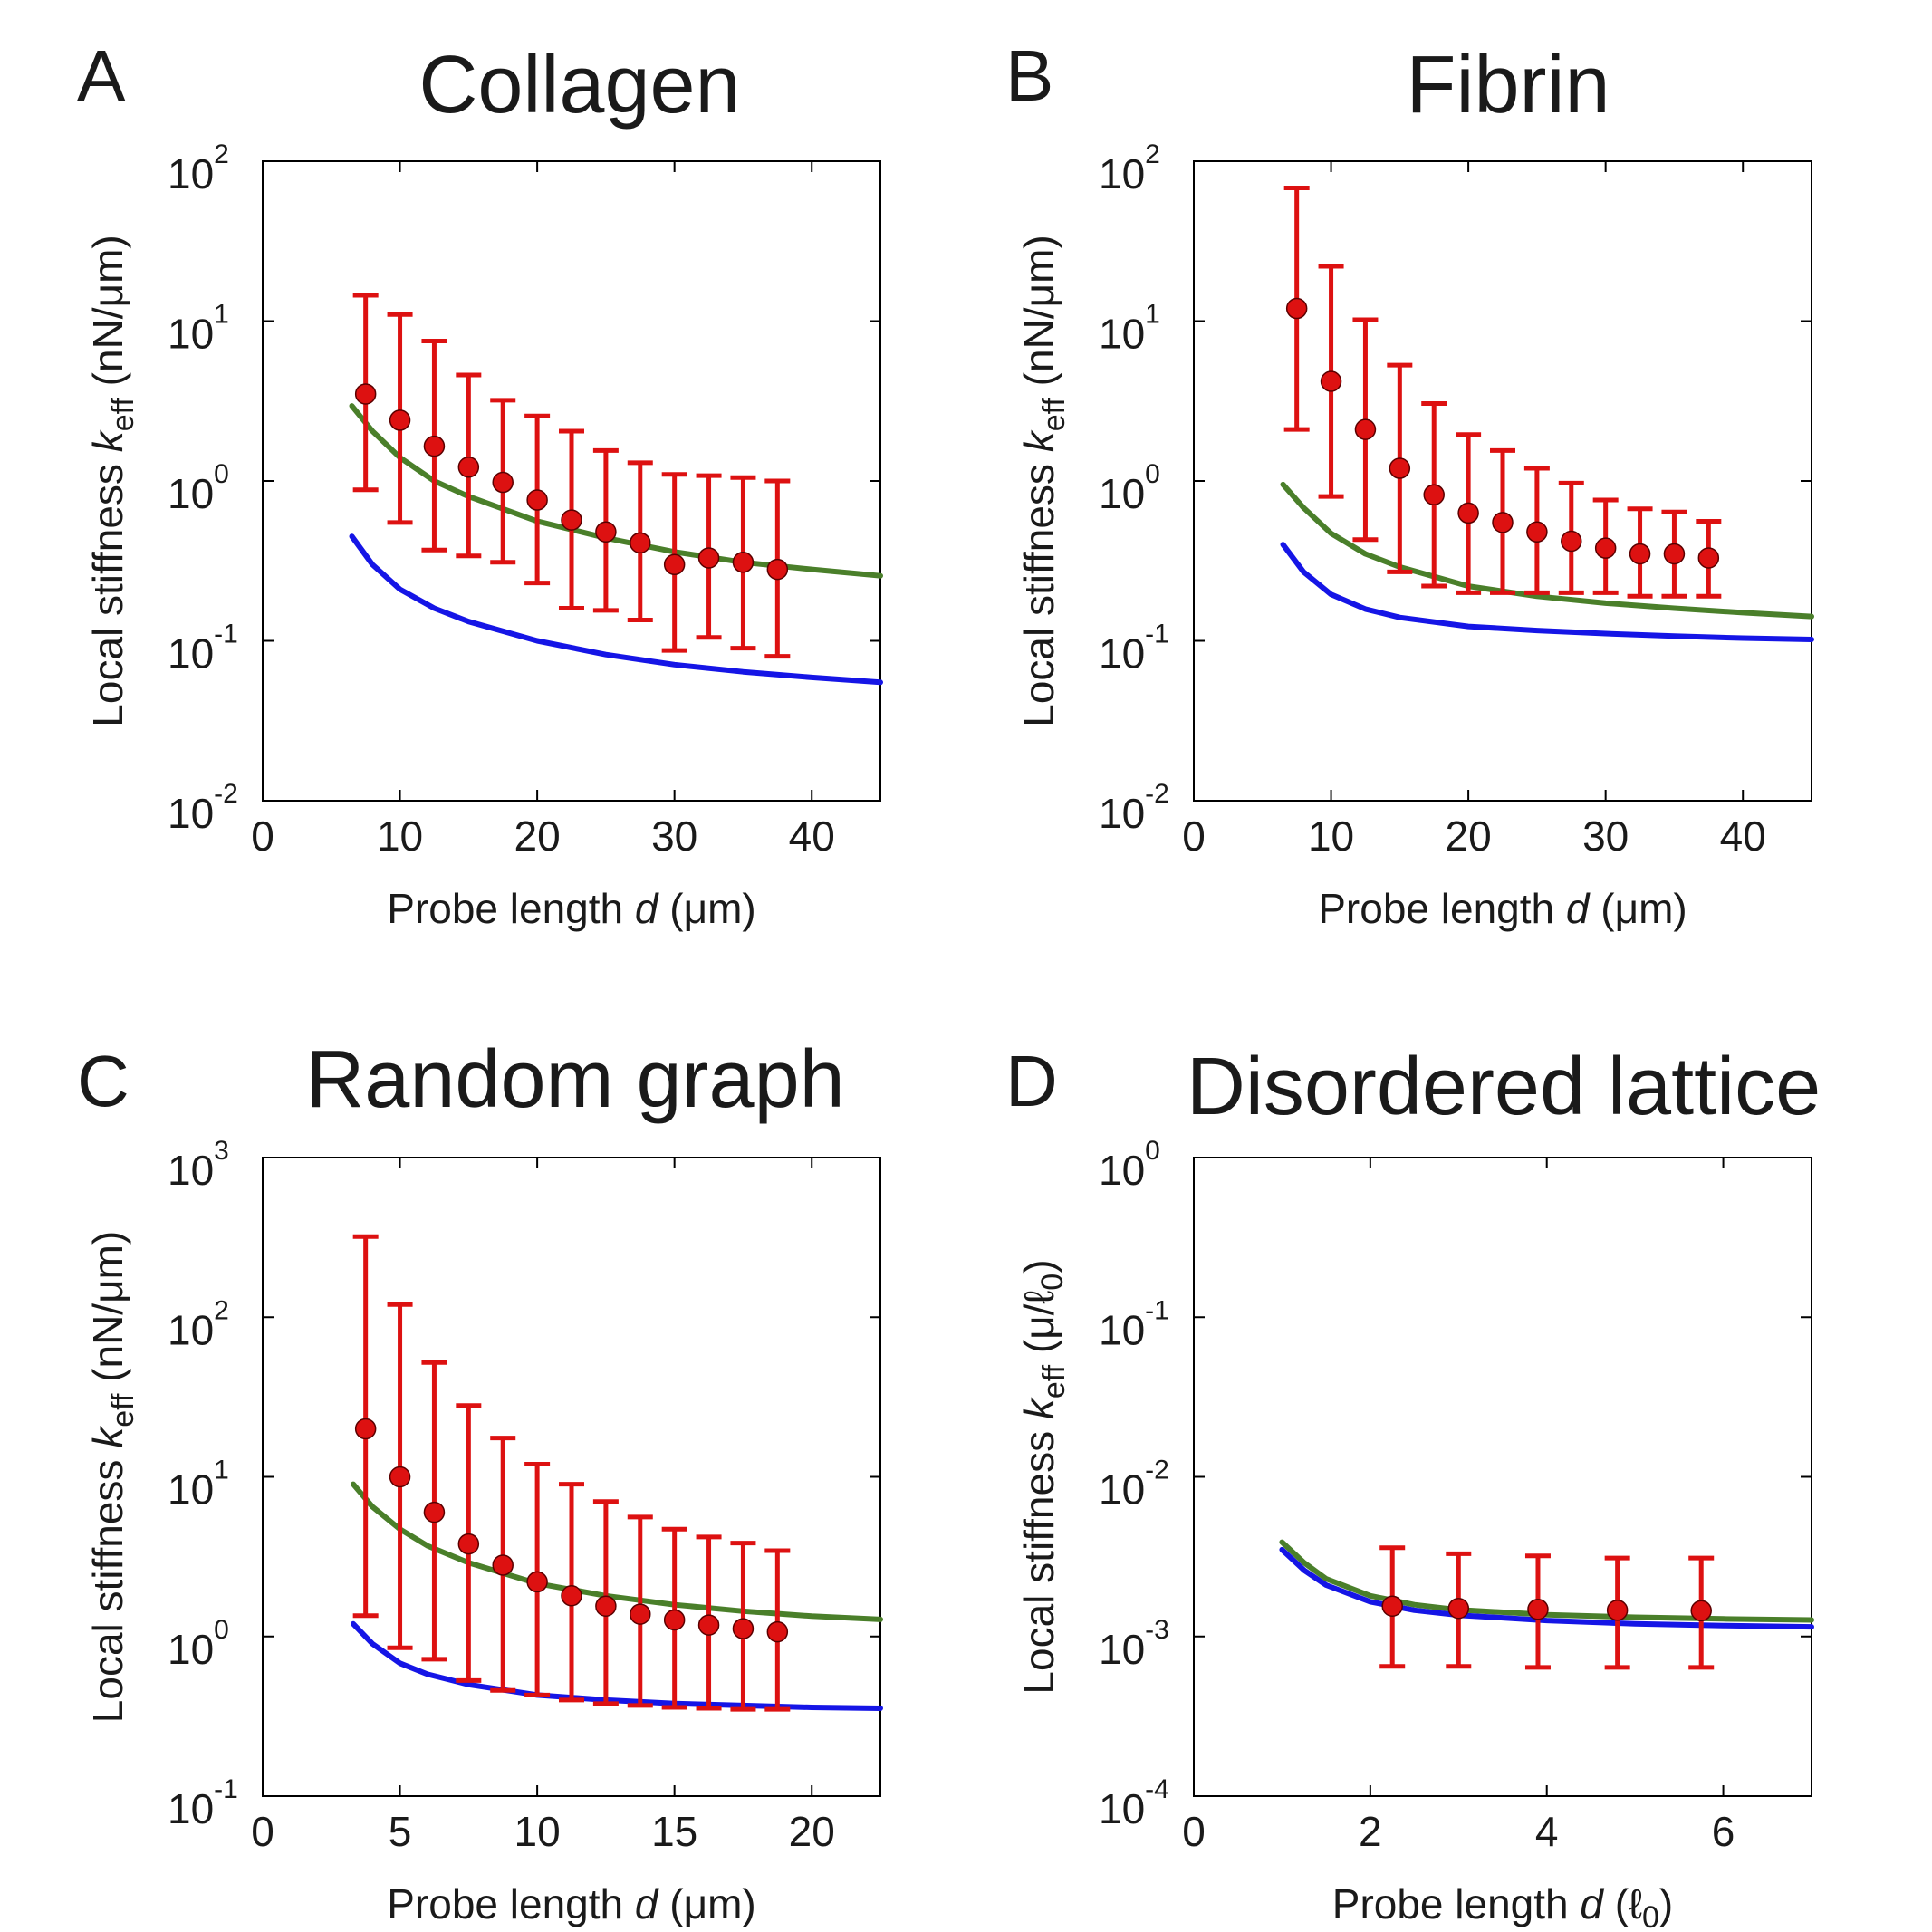 This screenshot has width=1932, height=1932. I want to click on panel-letter: C, so click(103, 1081).